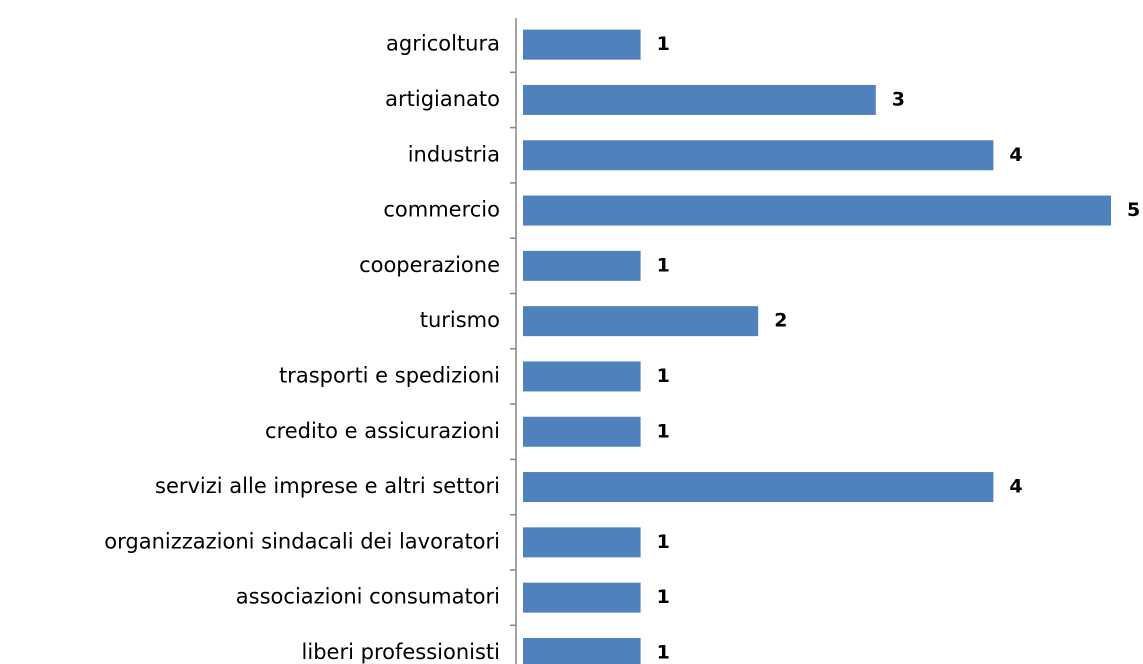 Image resolution: width=1143 pixels, height=664 pixels. What do you see at coordinates (302, 541) in the screenshot?
I see `y-tick-label: organizzazioni sindacali dei lavoratori` at bounding box center [302, 541].